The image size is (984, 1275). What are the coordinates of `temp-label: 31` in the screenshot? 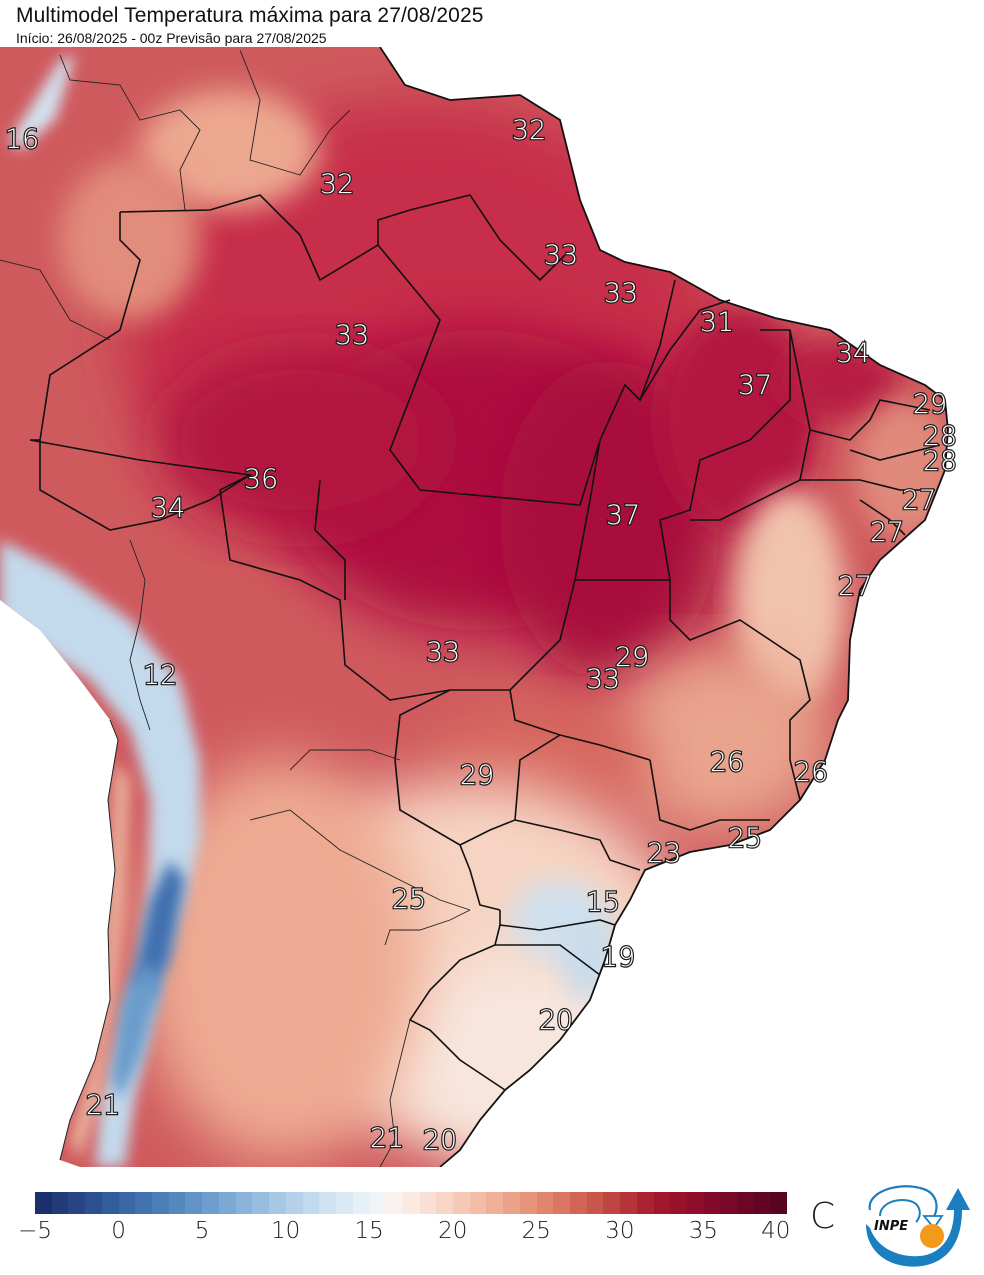 It's located at (717, 322).